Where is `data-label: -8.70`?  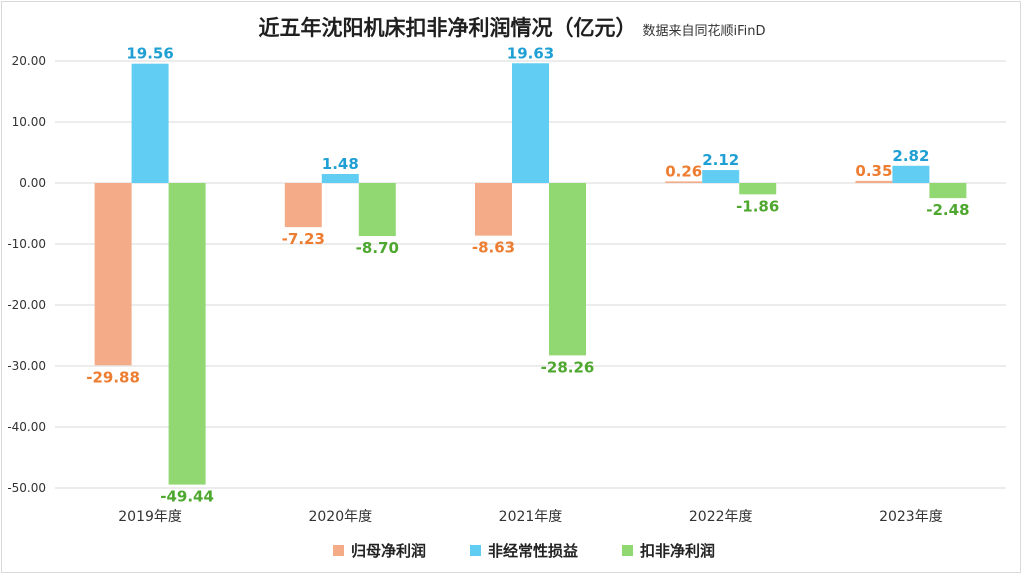 data-label: -8.70 is located at coordinates (377, 248).